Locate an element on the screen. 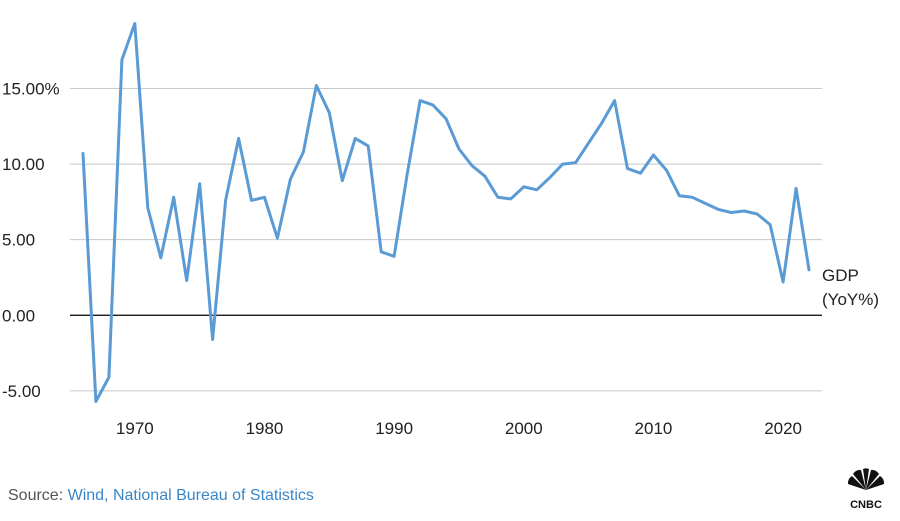 The width and height of the screenshot is (900, 521). x-tick-label: 1970 is located at coordinates (135, 428).